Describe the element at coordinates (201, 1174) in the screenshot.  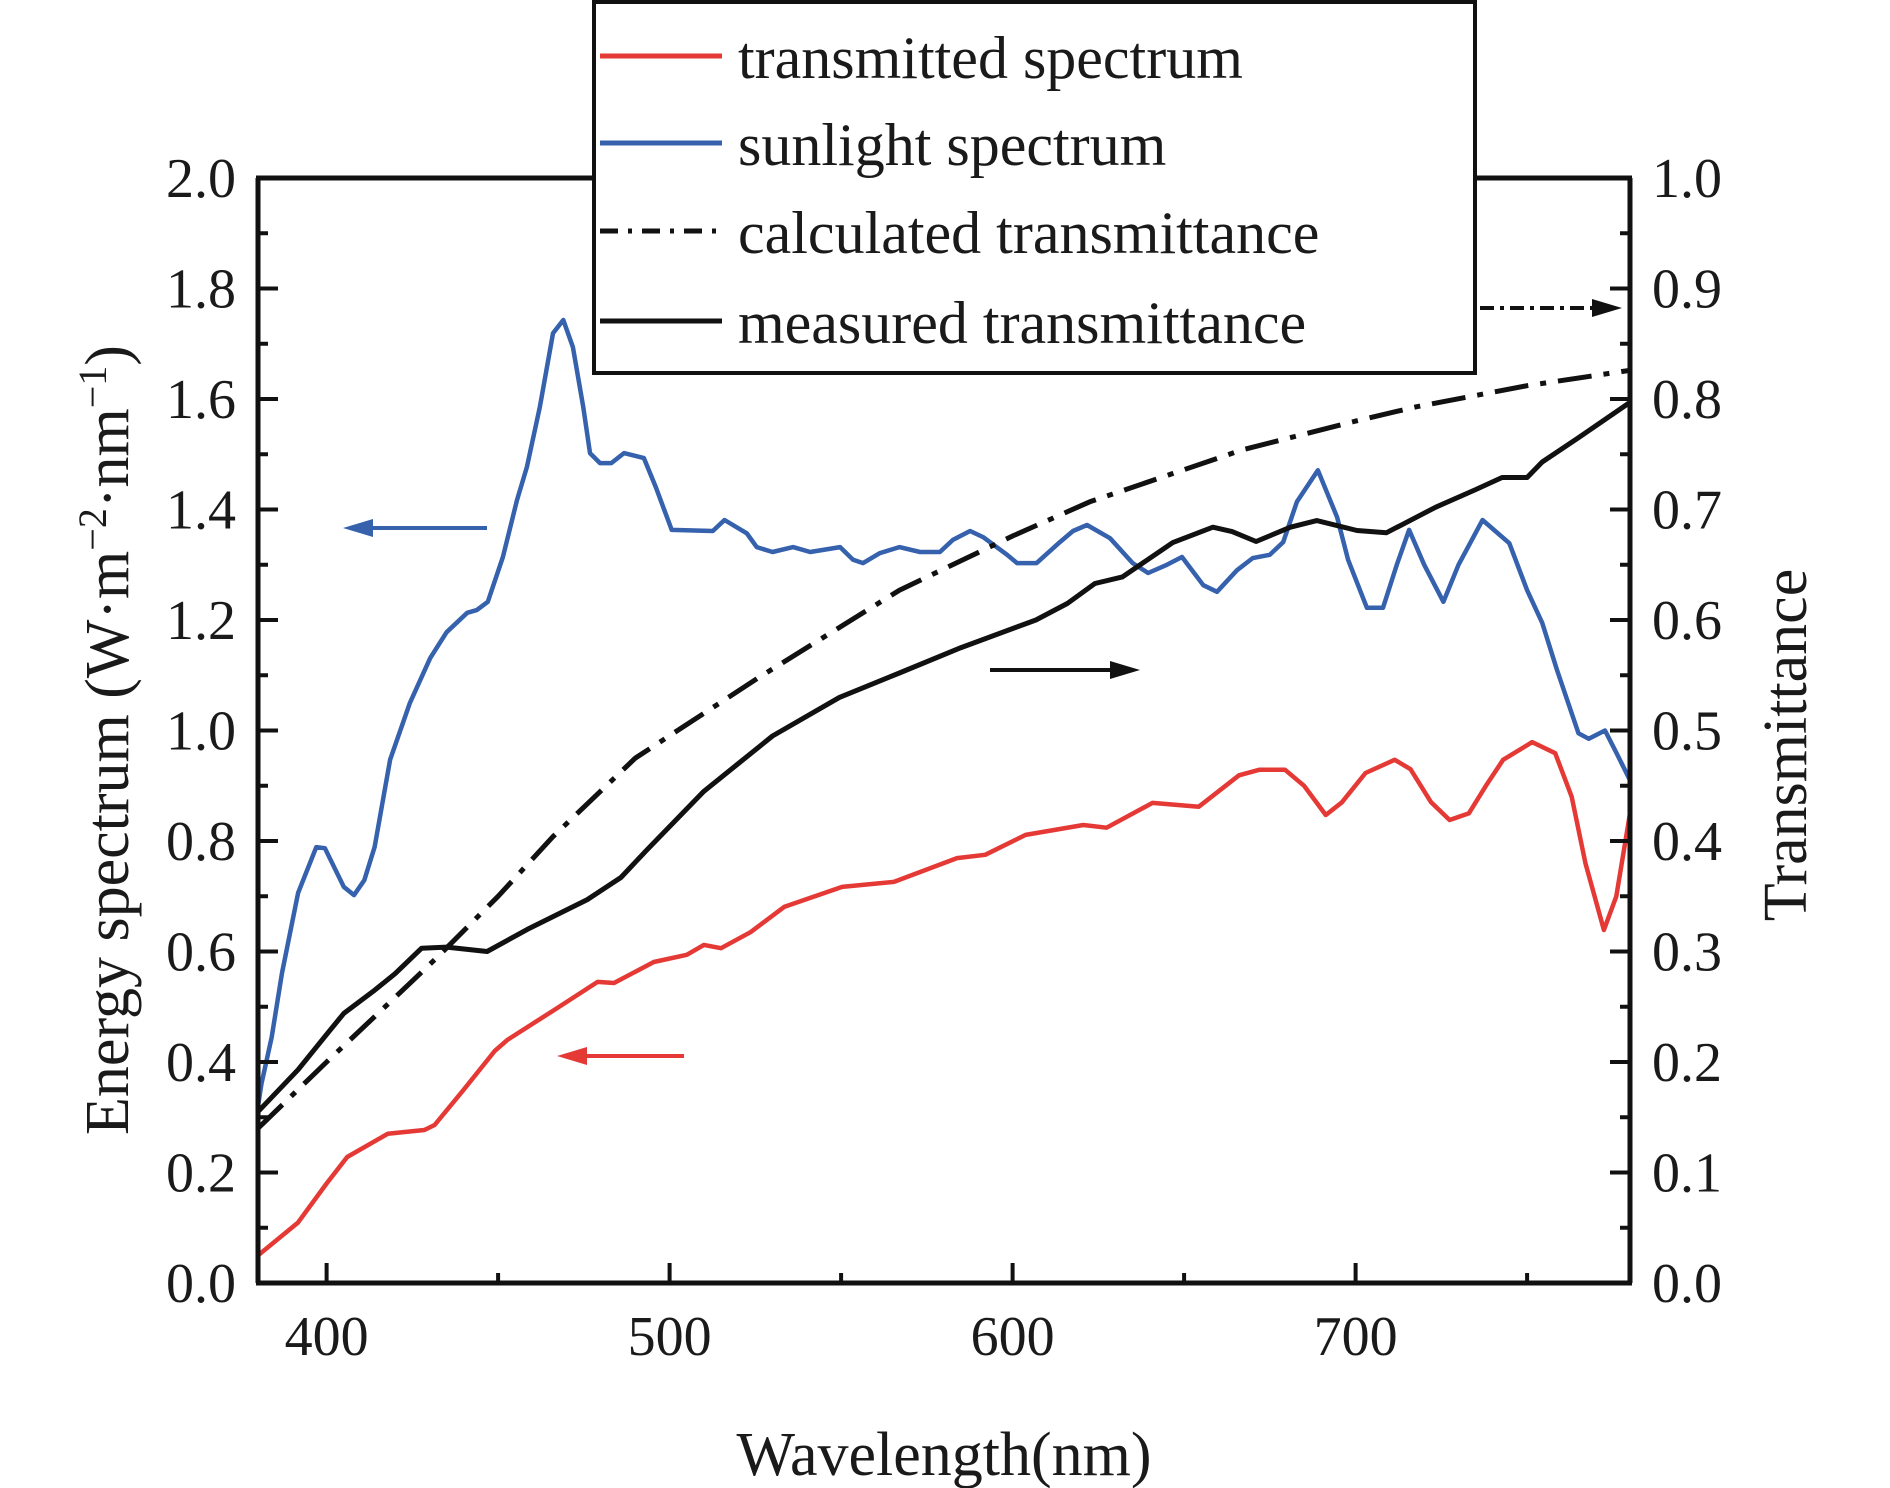
I see `y-left-tick-label: 0.2` at that location.